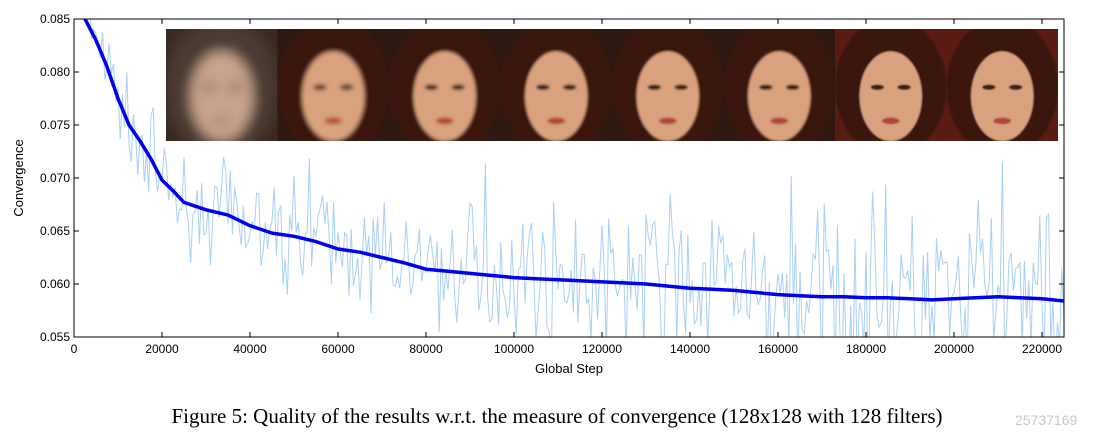 The height and width of the screenshot is (444, 1114). I want to click on x-tick-label: 60000, so click(338, 349).